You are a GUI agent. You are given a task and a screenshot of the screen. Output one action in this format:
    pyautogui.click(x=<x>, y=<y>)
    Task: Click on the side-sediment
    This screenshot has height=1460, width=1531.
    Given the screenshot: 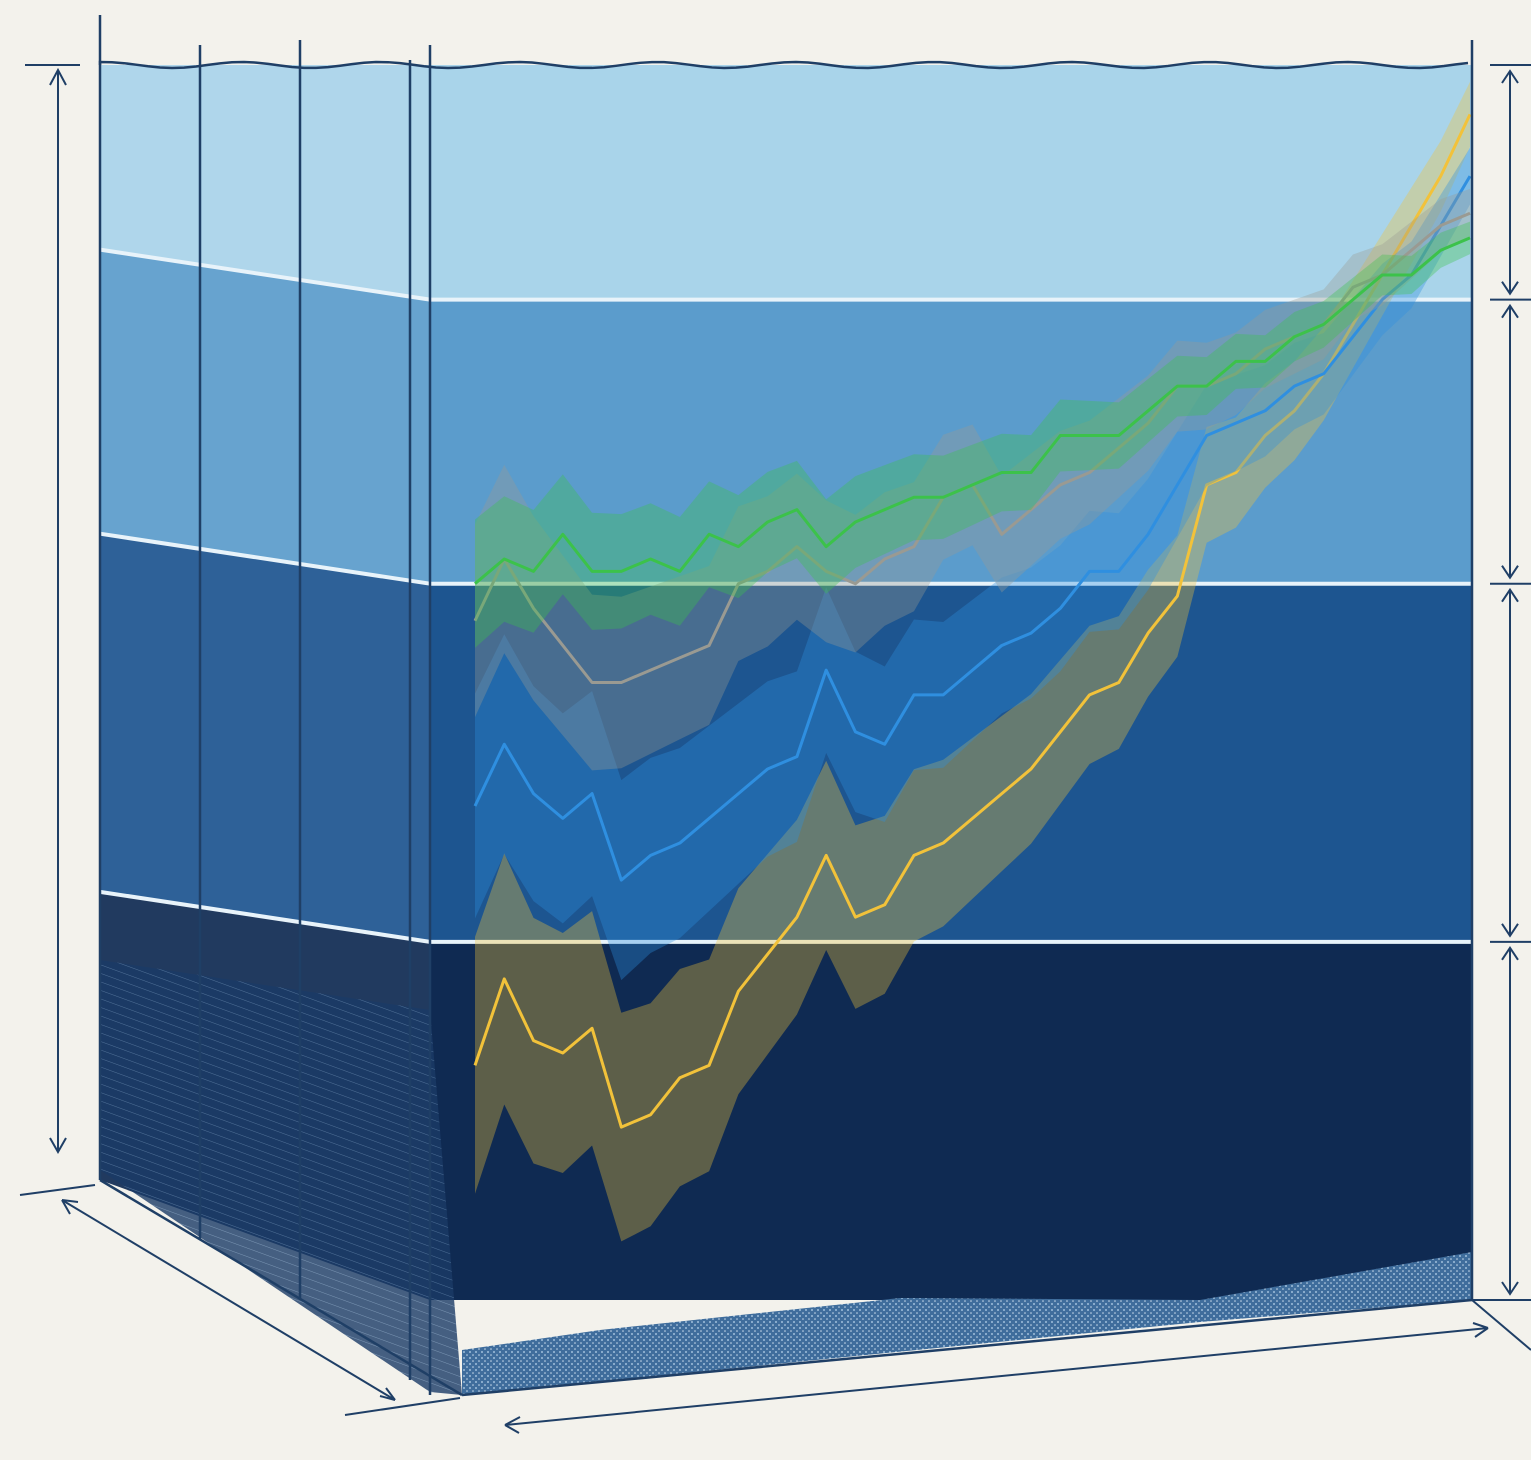 What is the action you would take?
    pyautogui.click(x=281, y=1177)
    